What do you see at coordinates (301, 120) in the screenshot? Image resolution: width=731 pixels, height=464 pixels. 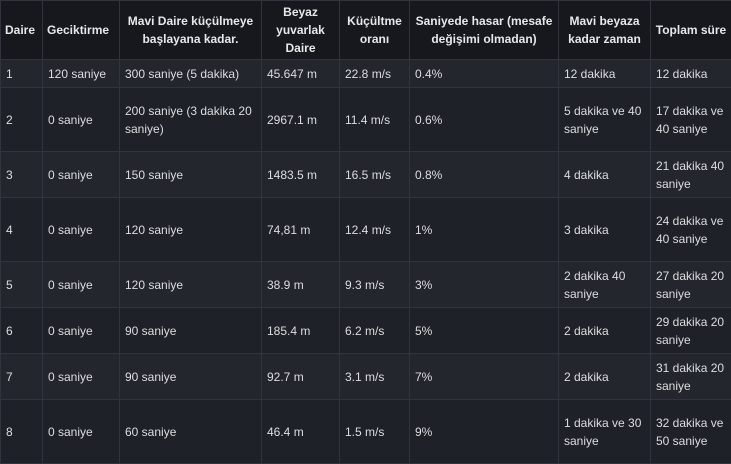 I see `cell-beyaz-daire: 2967.1 m` at bounding box center [301, 120].